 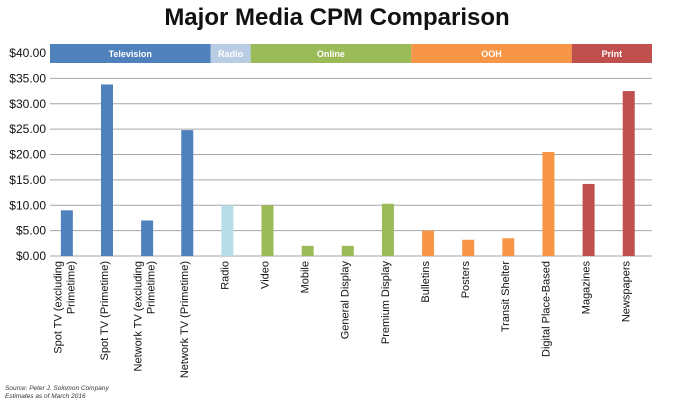 I want to click on group-band-label: OOH, so click(x=491, y=54).